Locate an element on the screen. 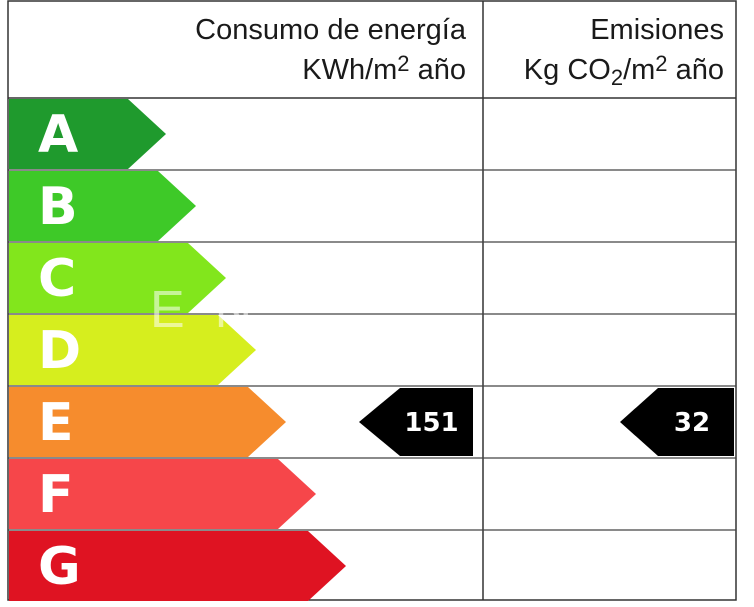 This screenshot has height=607, width=754. class-arrow-c is located at coordinates (117, 278).